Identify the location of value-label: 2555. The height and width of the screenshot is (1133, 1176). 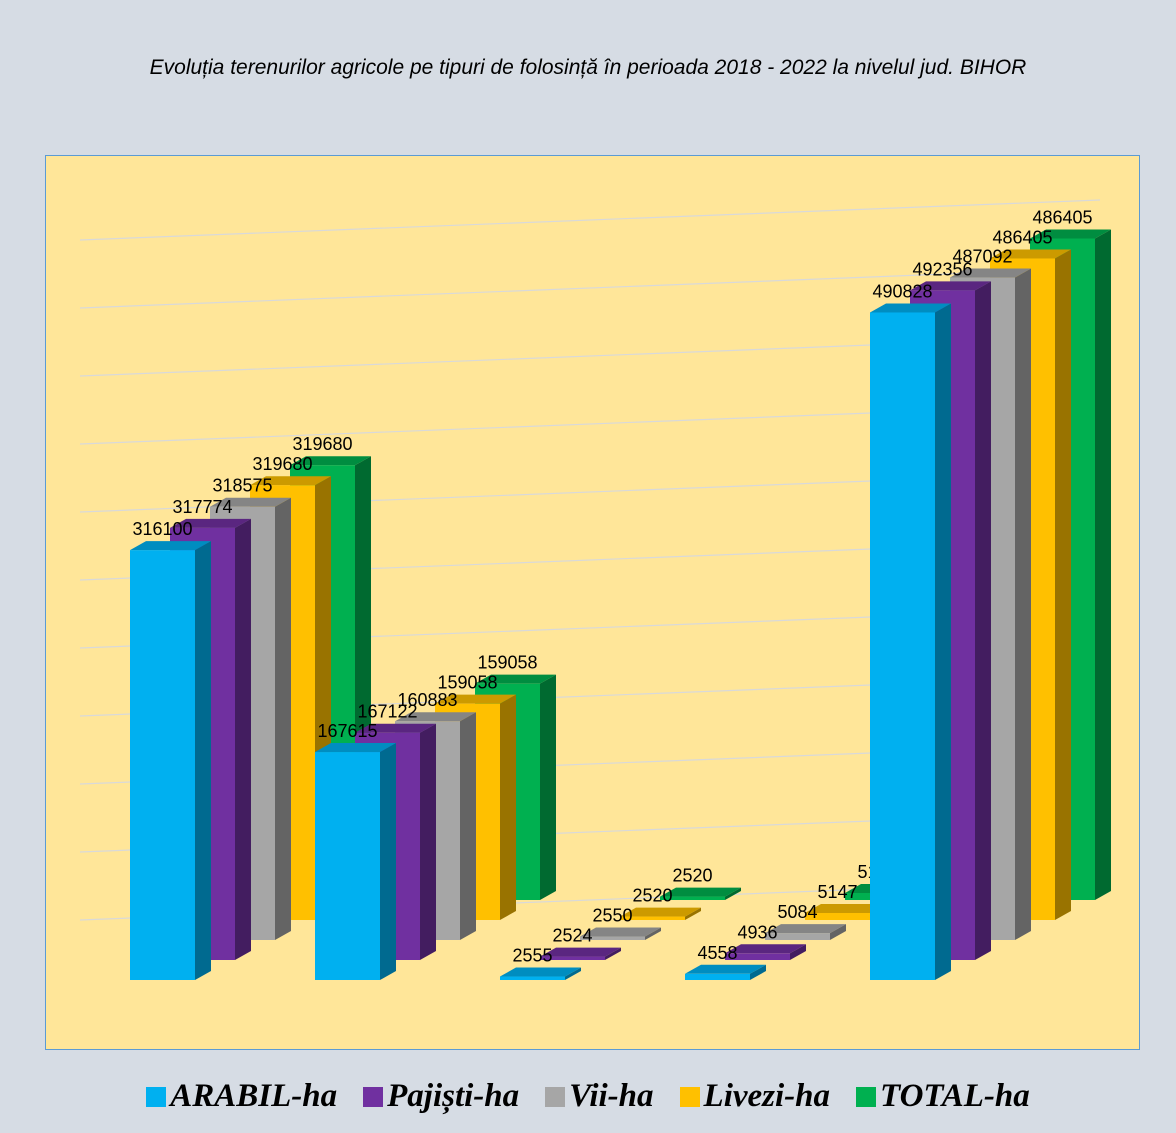
(532, 956).